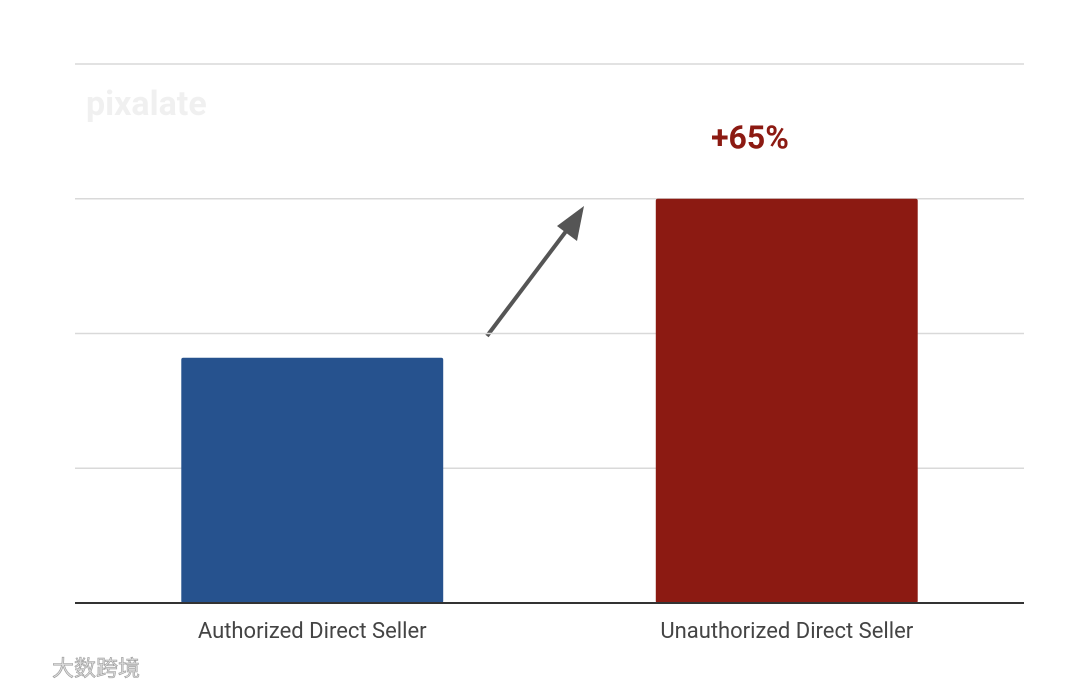 The width and height of the screenshot is (1080, 691). Describe the element at coordinates (146, 104) in the screenshot. I see `watermark: pixalate` at that location.